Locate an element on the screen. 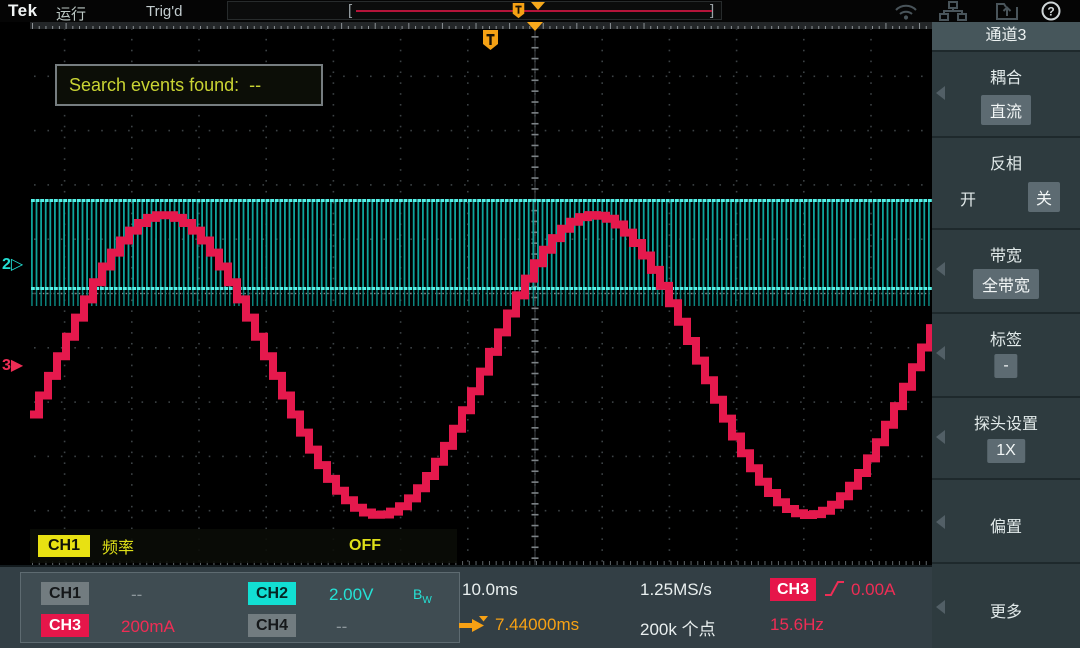  side-menu: 通道3 耦合 直流 反相 开 关 带宽 全带宽 标签 - 探头设置 1X is located at coordinates (1006, 335).